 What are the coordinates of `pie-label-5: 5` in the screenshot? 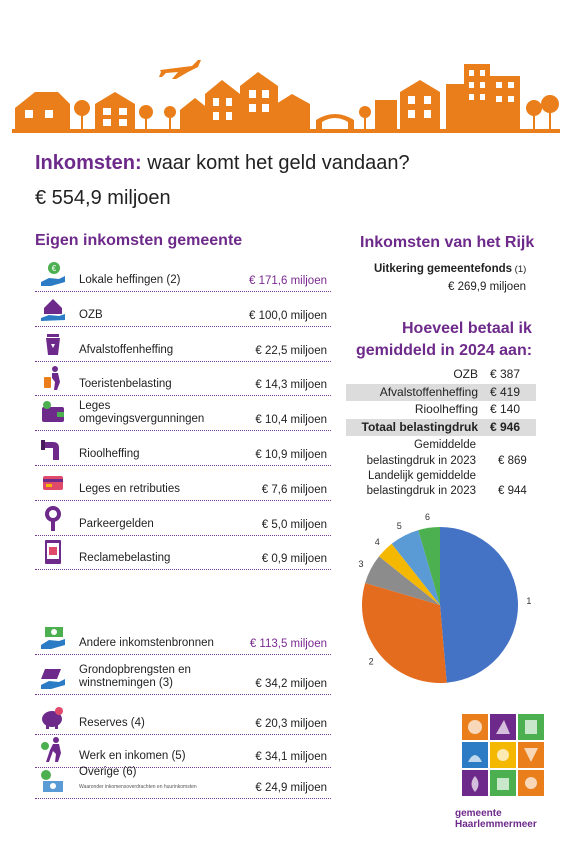 It's located at (399, 526).